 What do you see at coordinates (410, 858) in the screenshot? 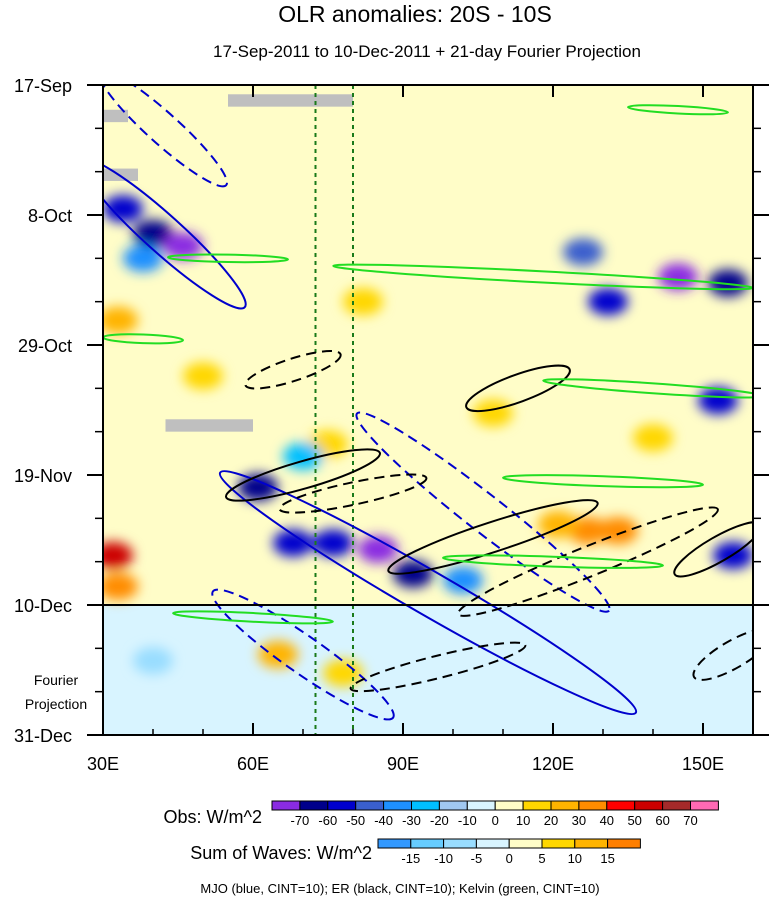
I see `waves-colorbar-level-0: -15` at bounding box center [410, 858].